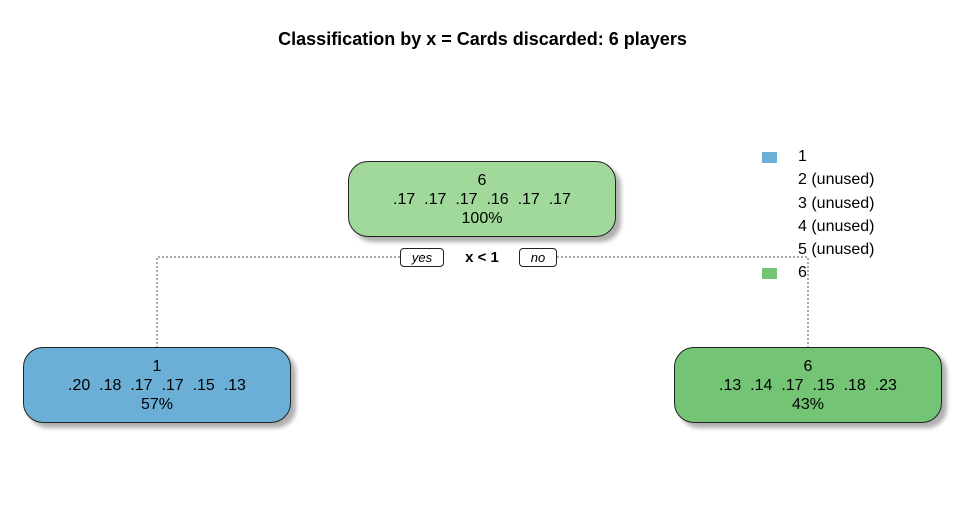 This screenshot has width=965, height=530. Describe the element at coordinates (157, 404) in the screenshot. I see `left-leaf-percent: 57%` at that location.